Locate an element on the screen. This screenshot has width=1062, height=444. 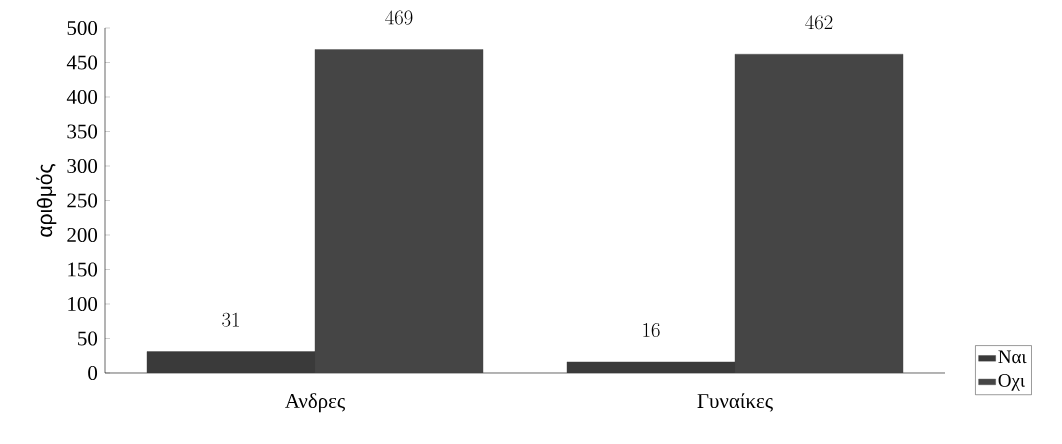
legend-label: Ναι is located at coordinates (1012, 357).